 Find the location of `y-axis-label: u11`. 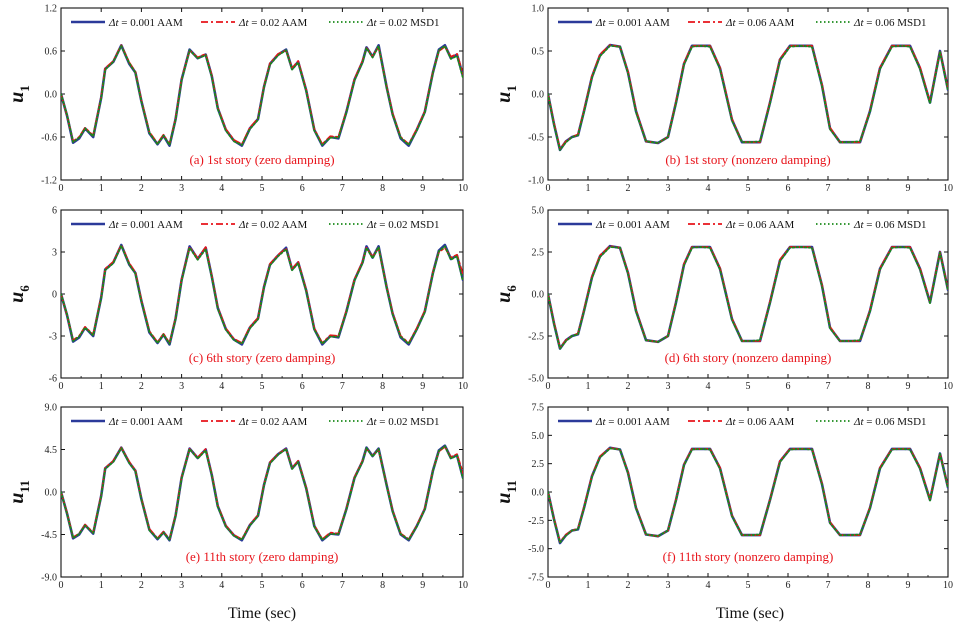

y-axis-label: u11 is located at coordinates (19, 491).